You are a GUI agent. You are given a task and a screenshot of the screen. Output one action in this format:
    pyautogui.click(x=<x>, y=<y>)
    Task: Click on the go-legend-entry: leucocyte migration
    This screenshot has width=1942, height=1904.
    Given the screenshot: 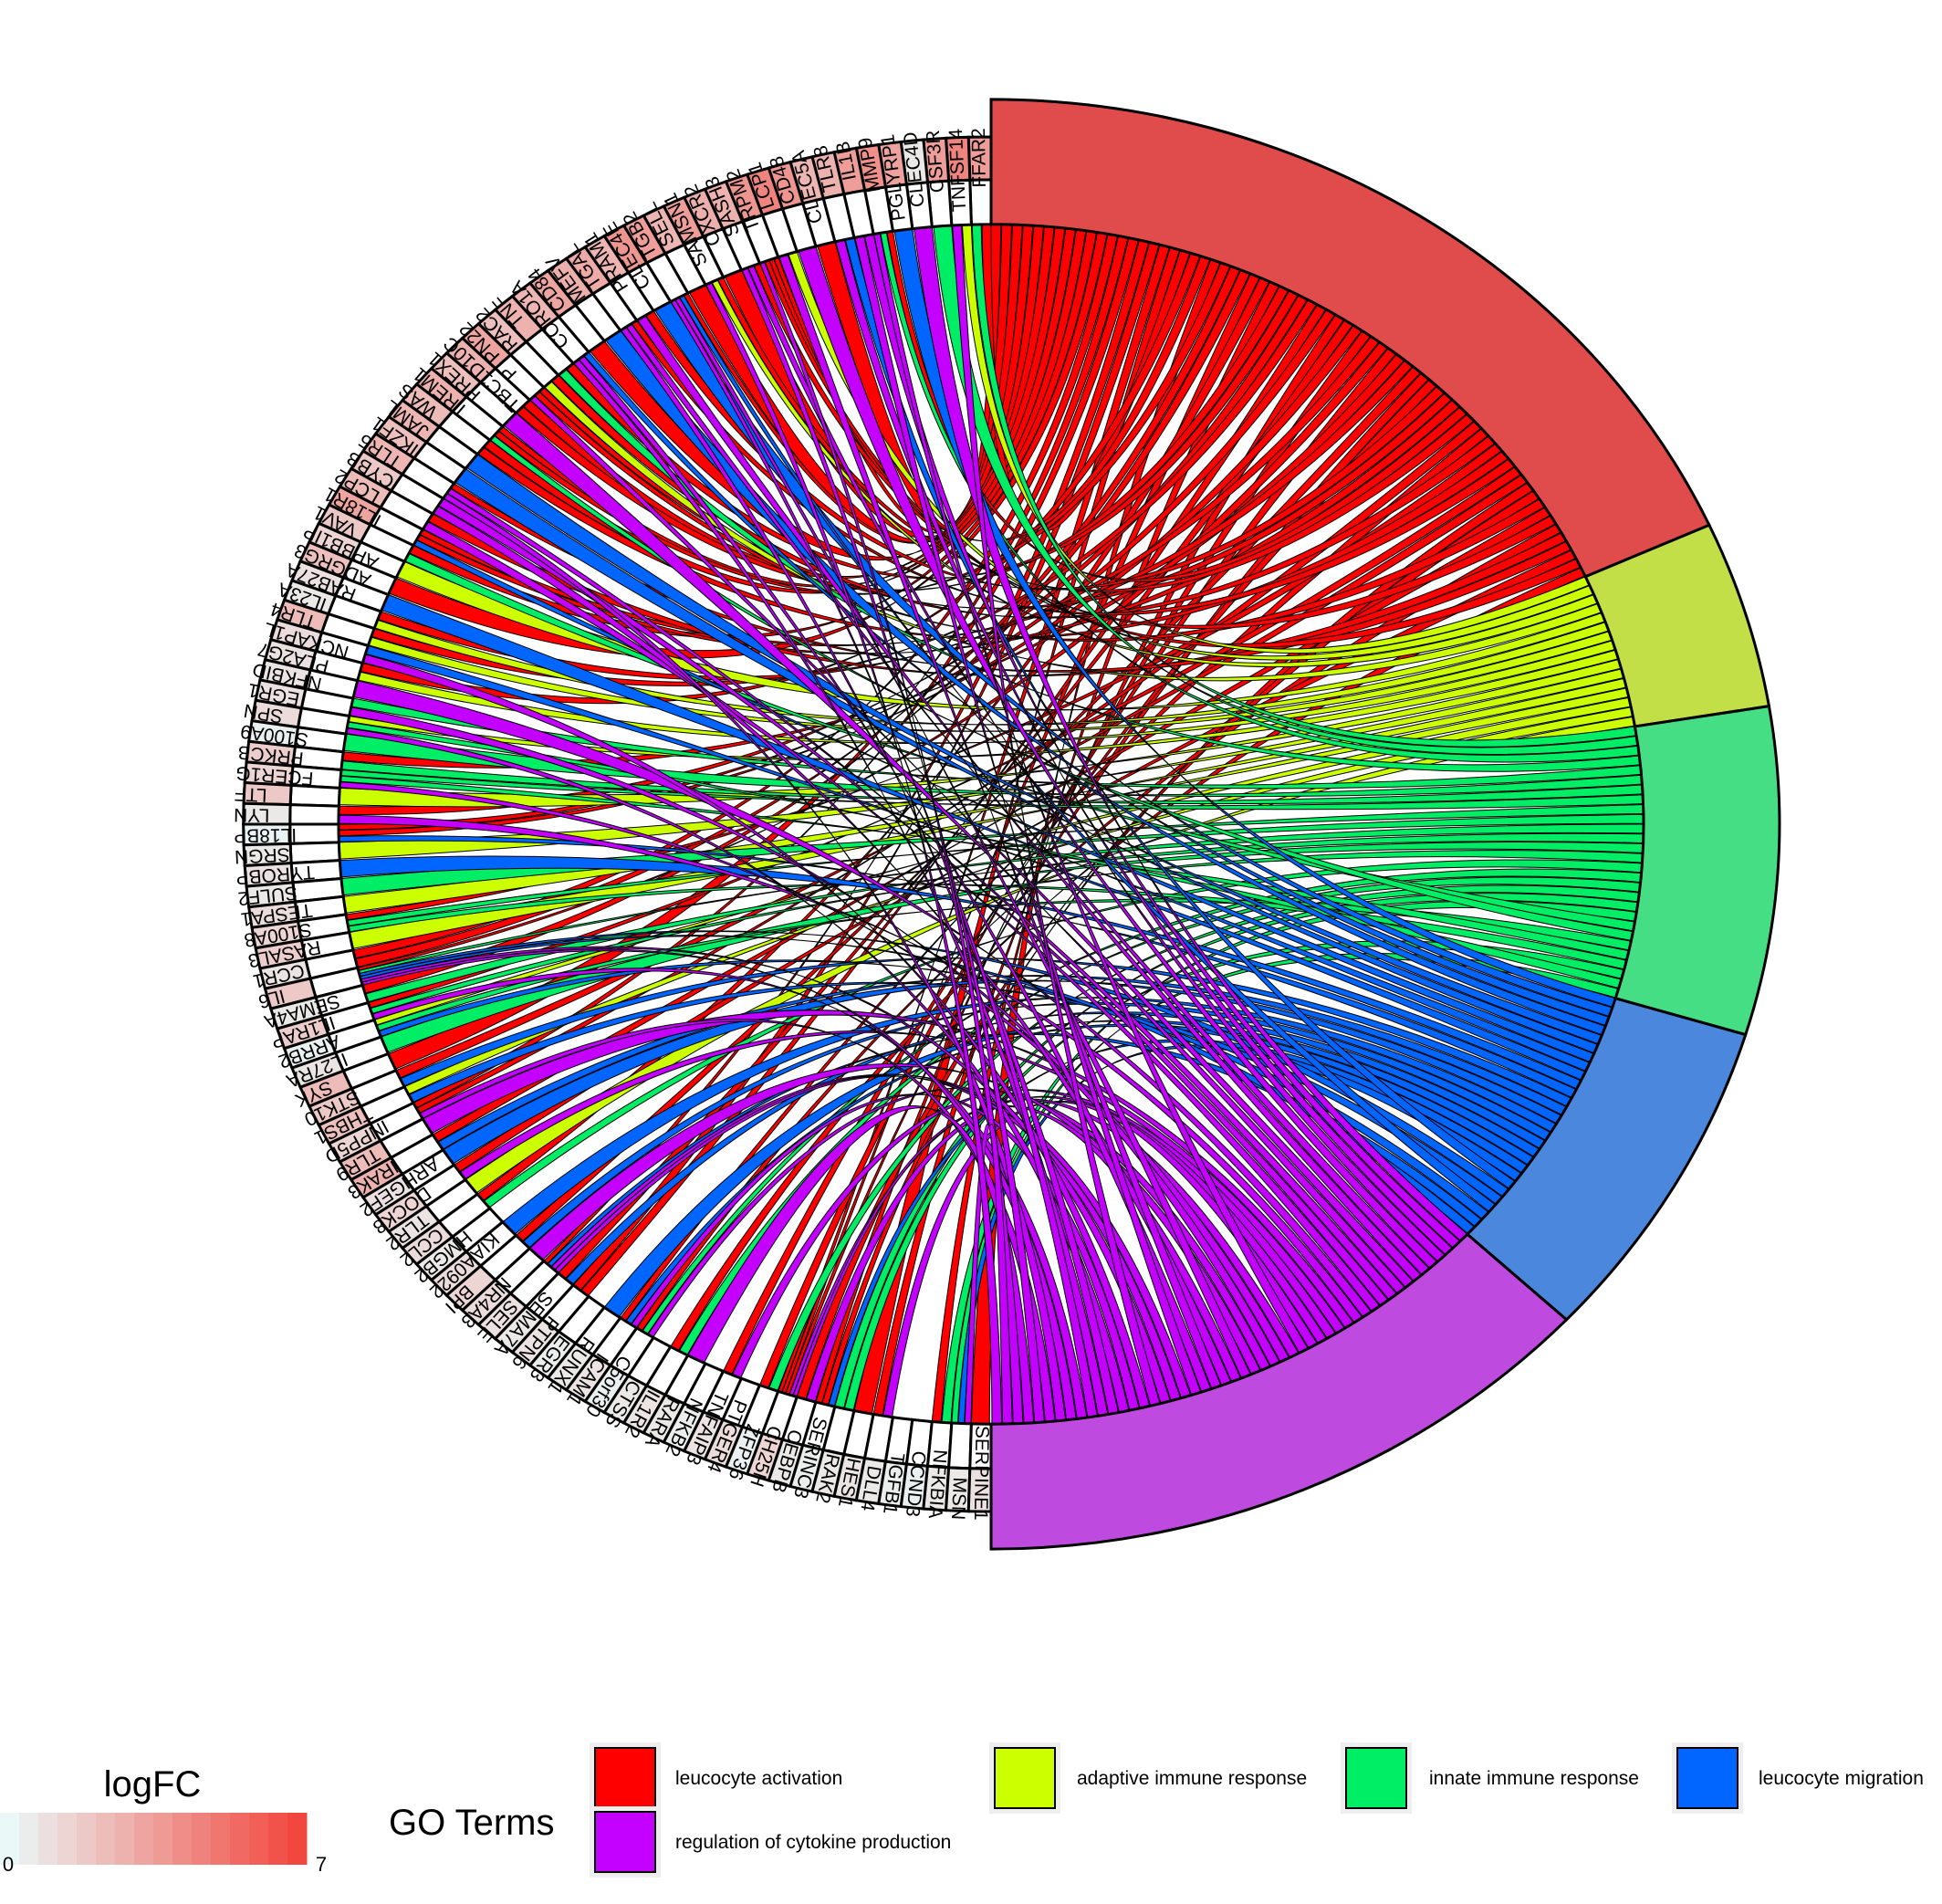 What is the action you would take?
    pyautogui.click(x=1798, y=1778)
    